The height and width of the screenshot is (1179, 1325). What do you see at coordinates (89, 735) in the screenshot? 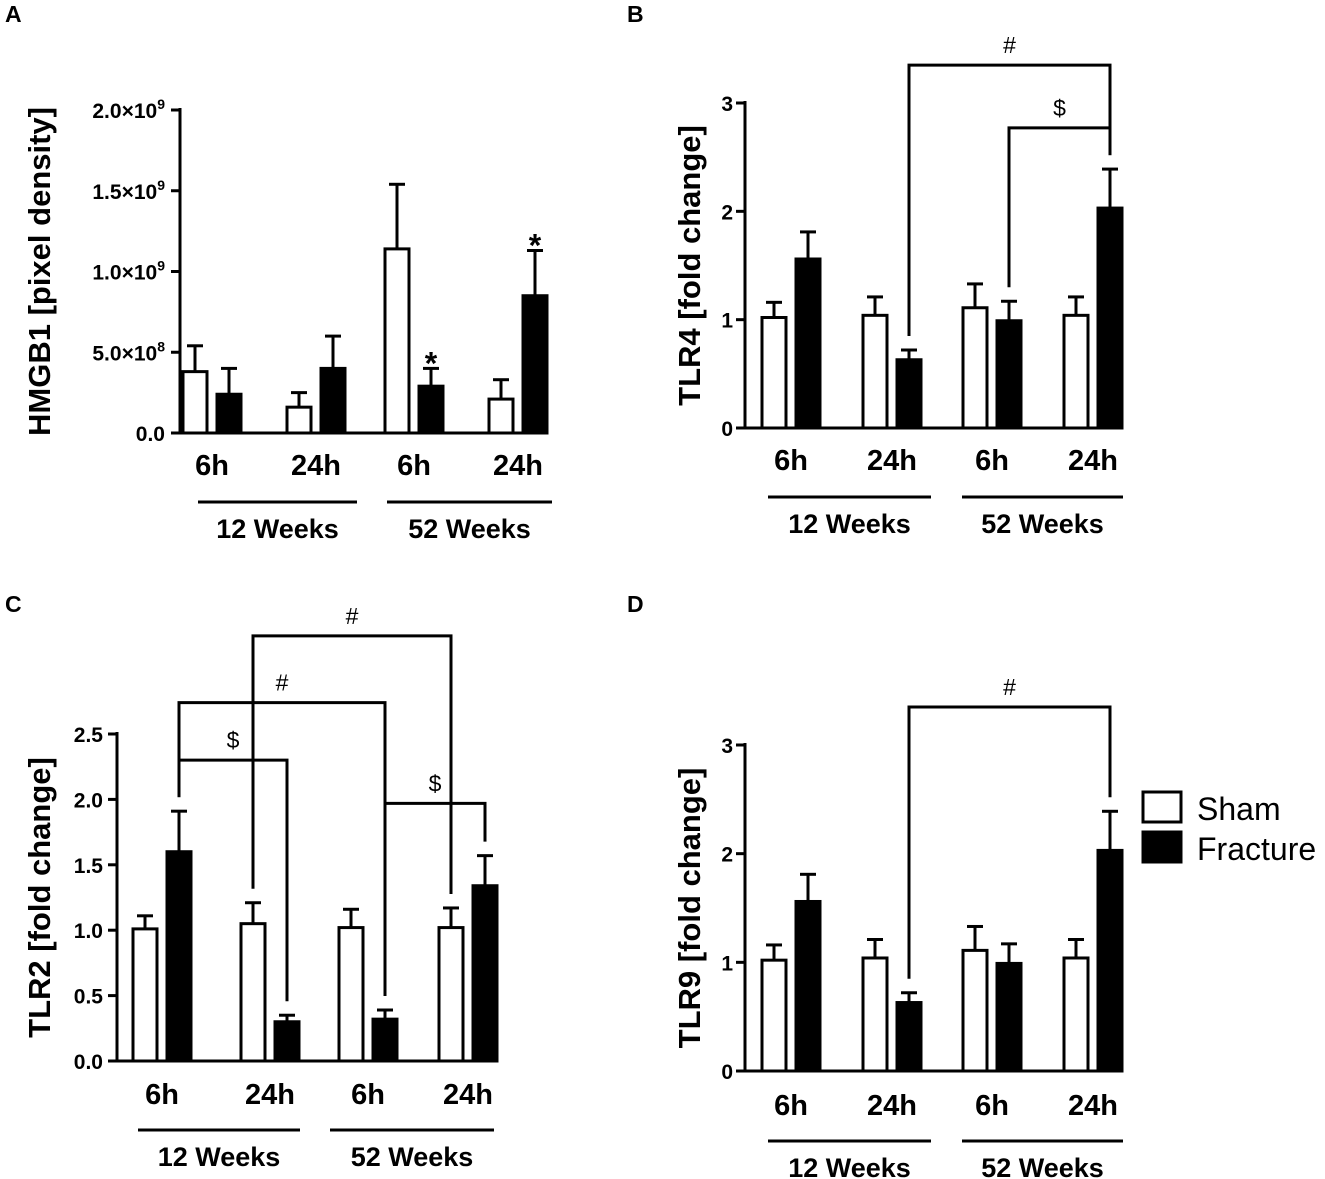
I see `y-tick-label: 2.5` at bounding box center [89, 735].